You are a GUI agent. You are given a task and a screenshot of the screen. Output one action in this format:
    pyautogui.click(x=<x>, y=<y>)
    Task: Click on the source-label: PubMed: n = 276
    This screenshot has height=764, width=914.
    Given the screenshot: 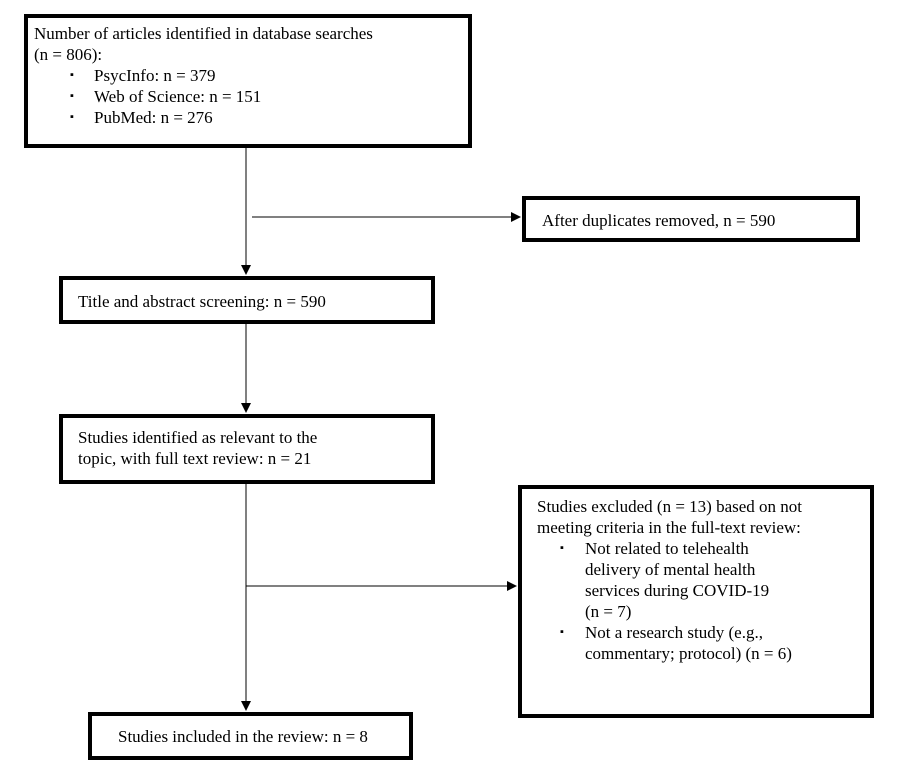 What is the action you would take?
    pyautogui.click(x=153, y=117)
    